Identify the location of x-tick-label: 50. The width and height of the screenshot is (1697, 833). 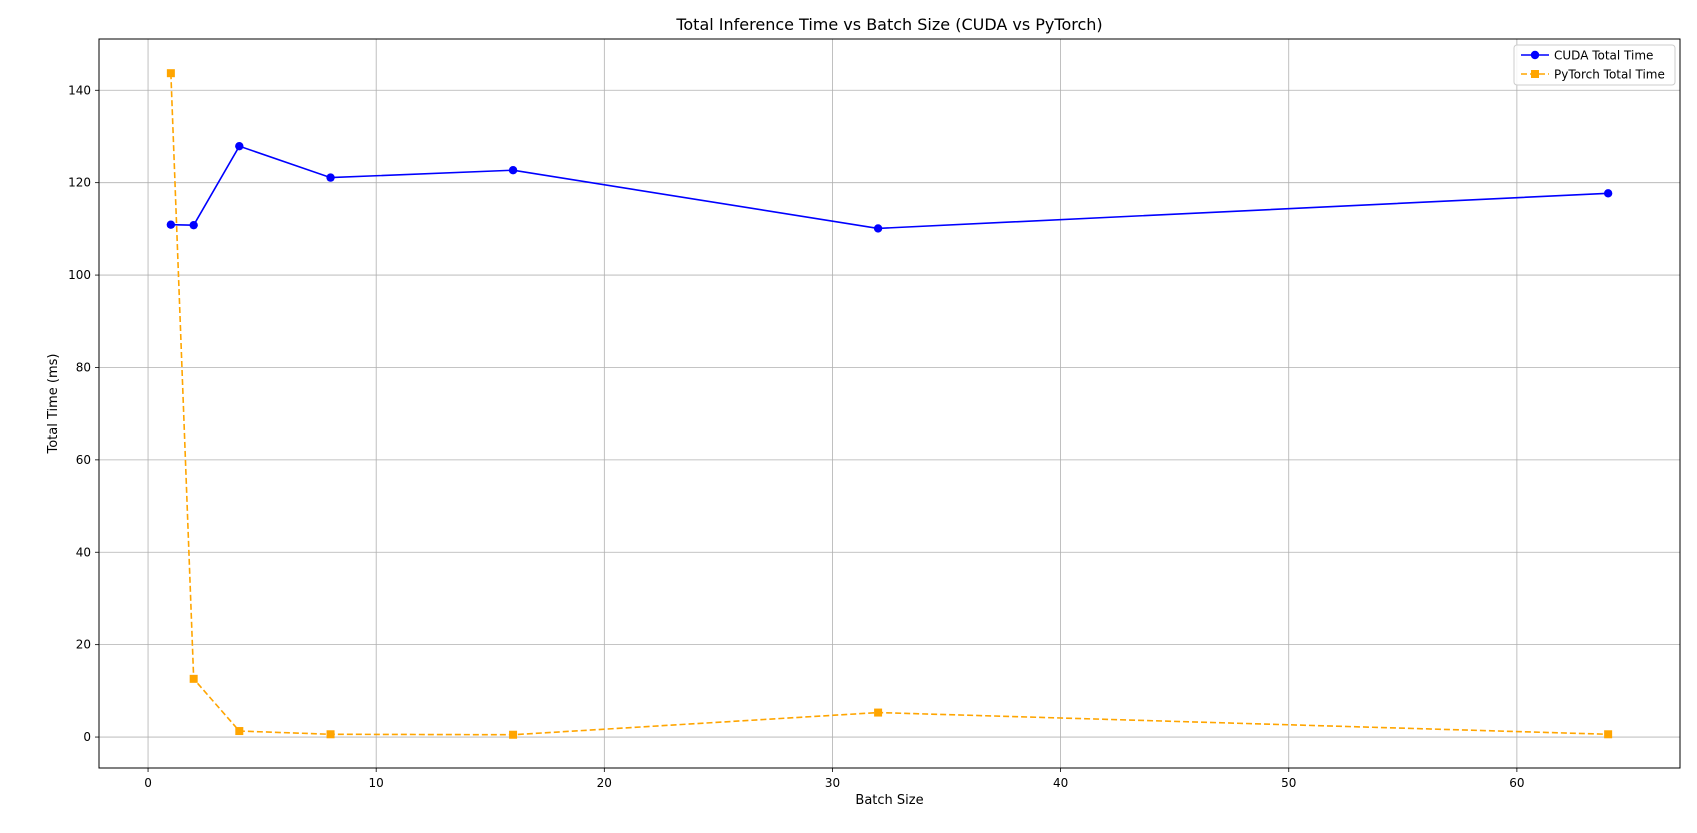
(1288, 783).